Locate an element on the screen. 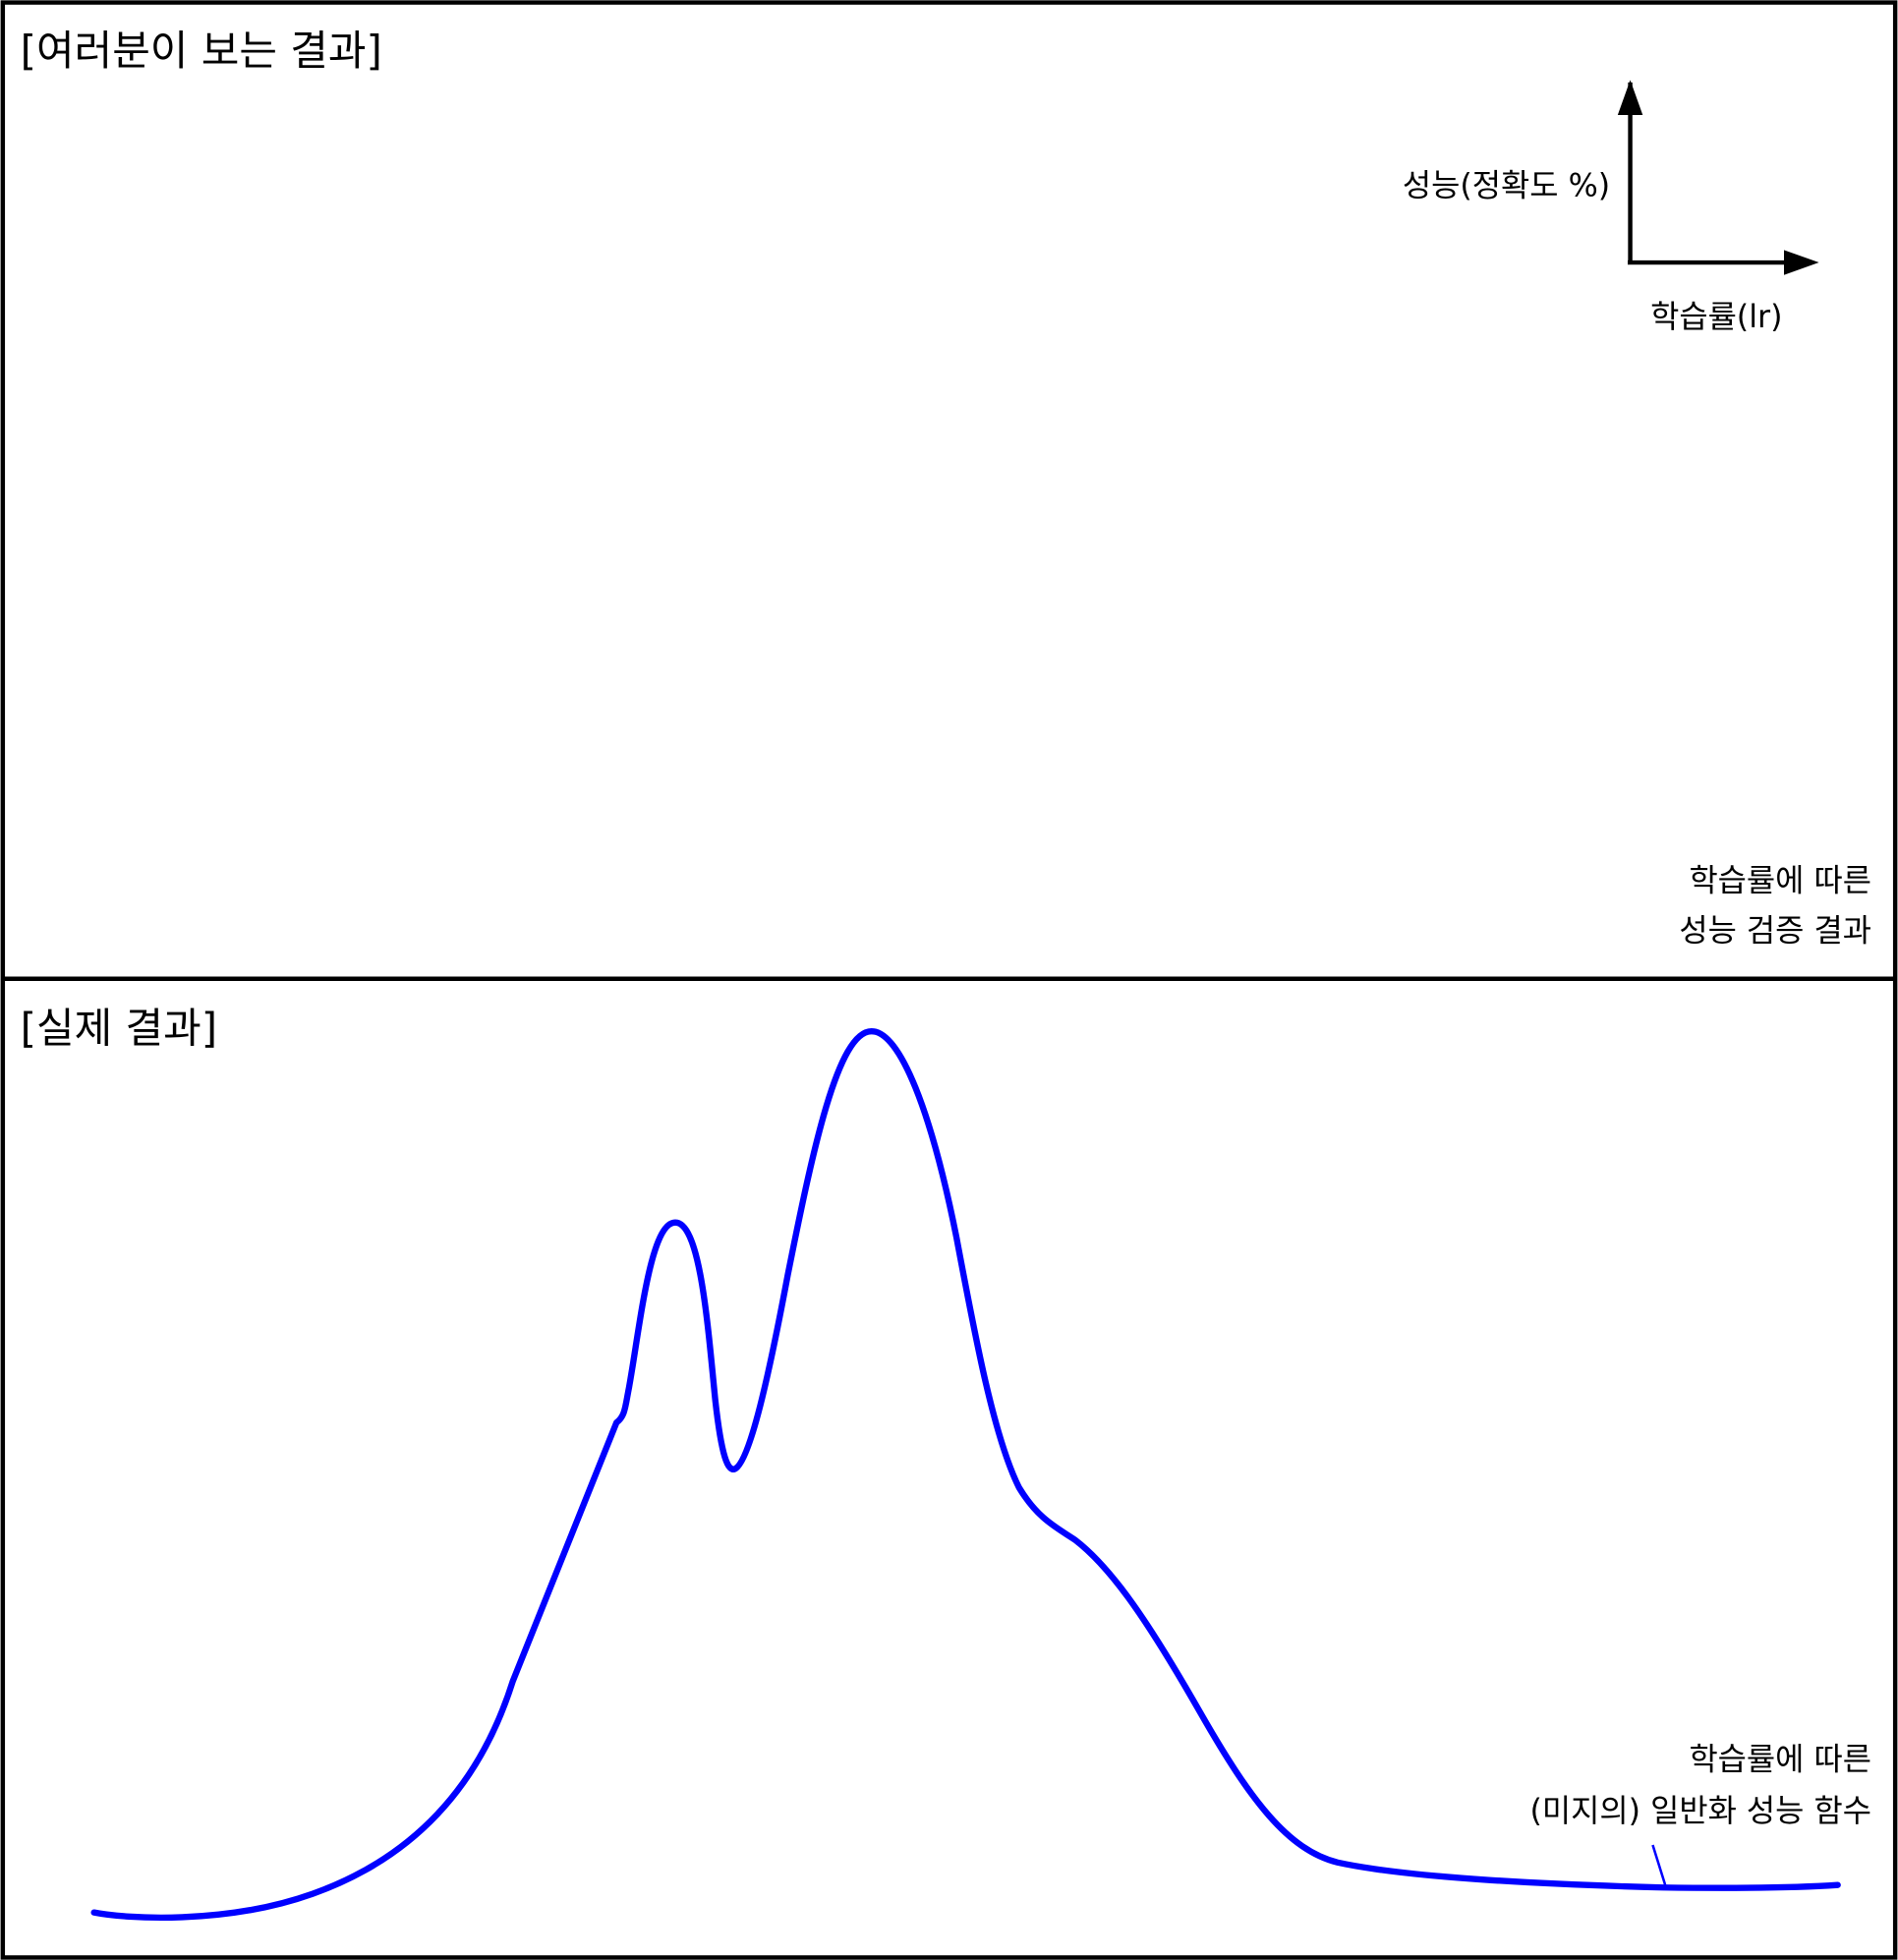 This screenshot has height=1960, width=1898. bottom-panel-title: [실제 결과] is located at coordinates (119, 1029).